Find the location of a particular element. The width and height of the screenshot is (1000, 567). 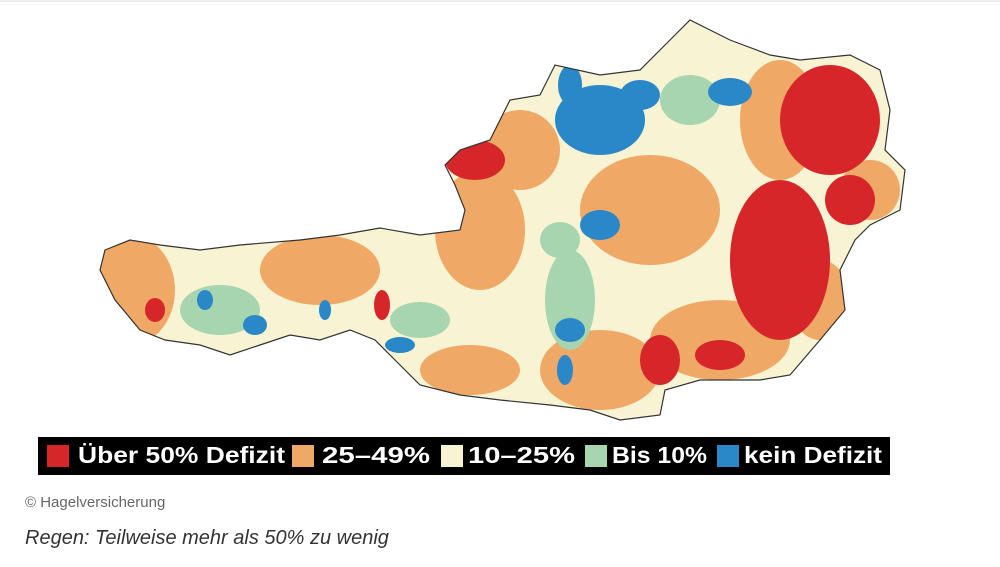

legend-label: Über 50% Defizit is located at coordinates (181, 455).